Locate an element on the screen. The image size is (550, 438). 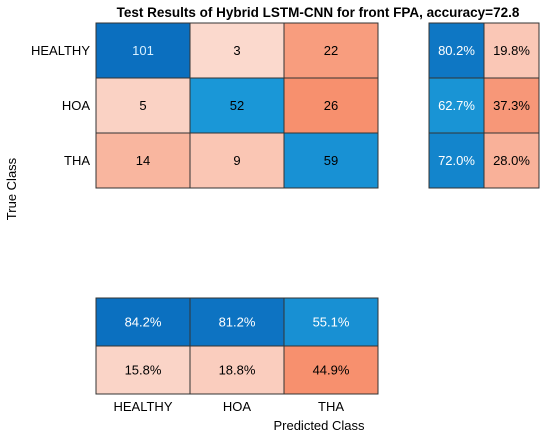
column-summary-grid: 84.2% 81.2% 55.1% 15.8% 18.8% 44.9% is located at coordinates (237, 346).